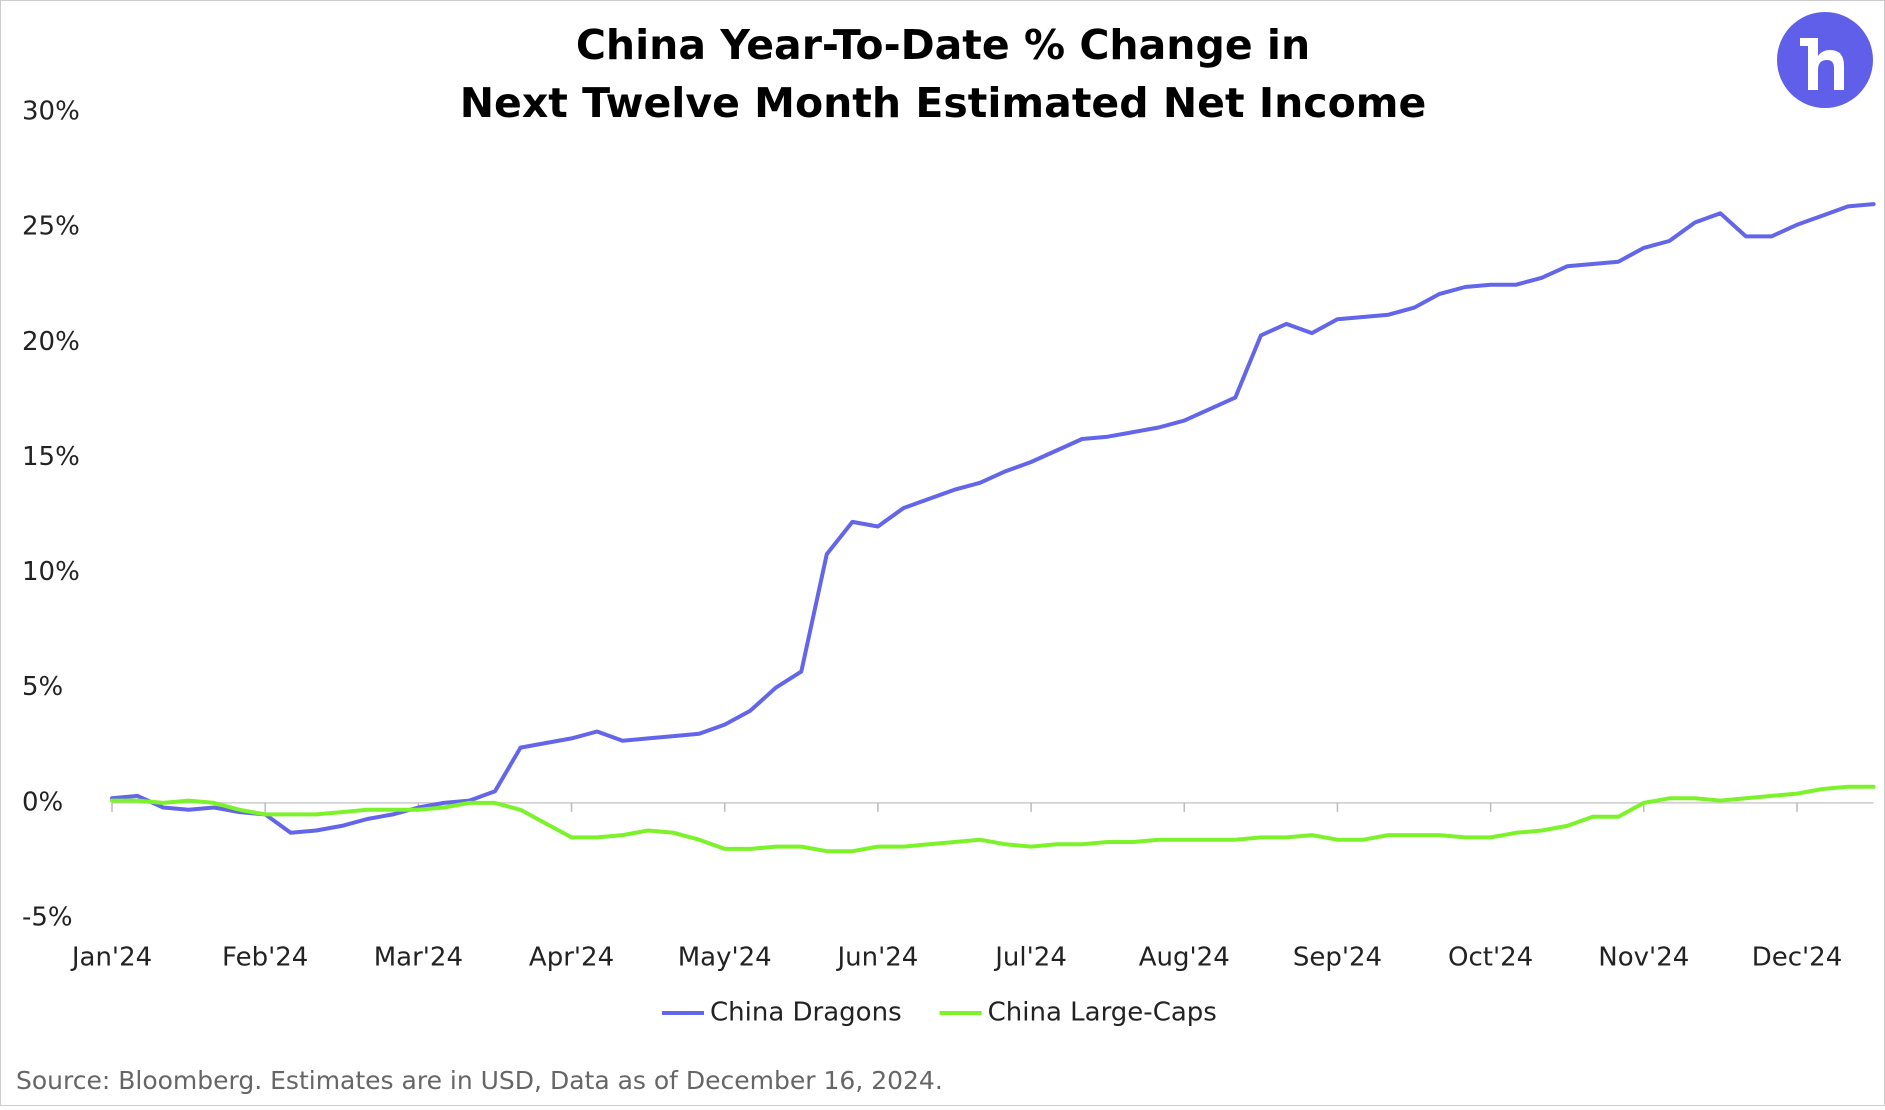 Image resolution: width=1885 pixels, height=1110 pixels. I want to click on legend-label: China Dragons, so click(806, 1013).